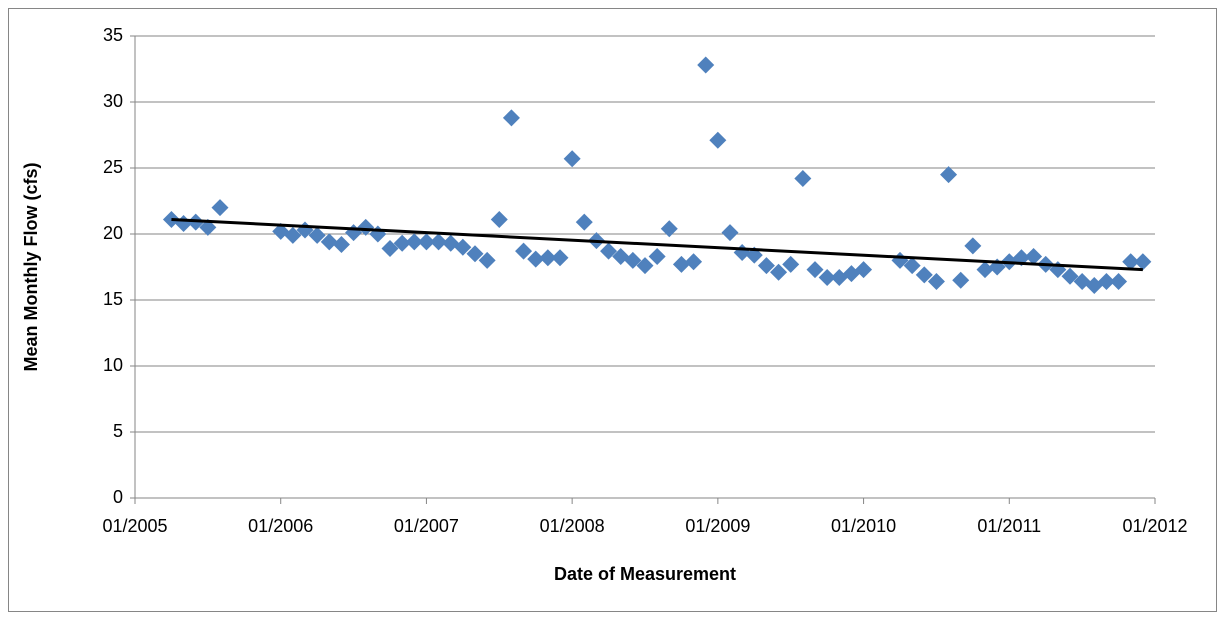 The width and height of the screenshot is (1225, 620). What do you see at coordinates (113, 365) in the screenshot?
I see `y-tick-label: 10` at bounding box center [113, 365].